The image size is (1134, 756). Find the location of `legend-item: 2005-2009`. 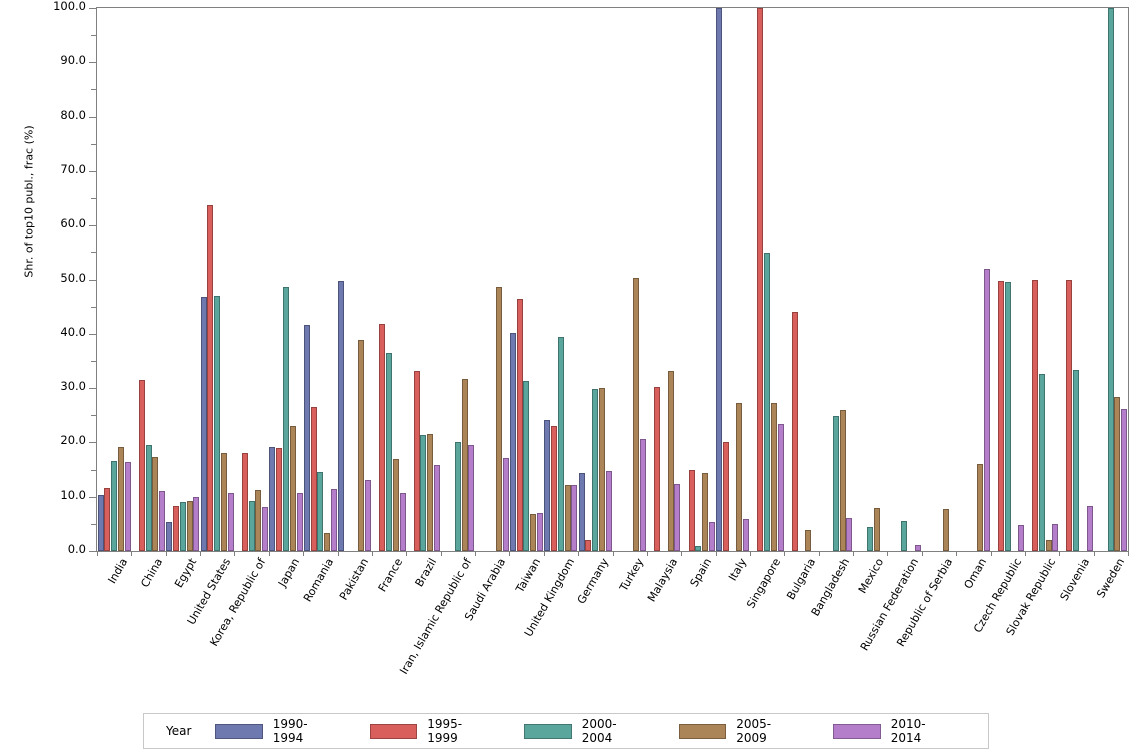

legend-item: 2005-2009 is located at coordinates (737, 731).